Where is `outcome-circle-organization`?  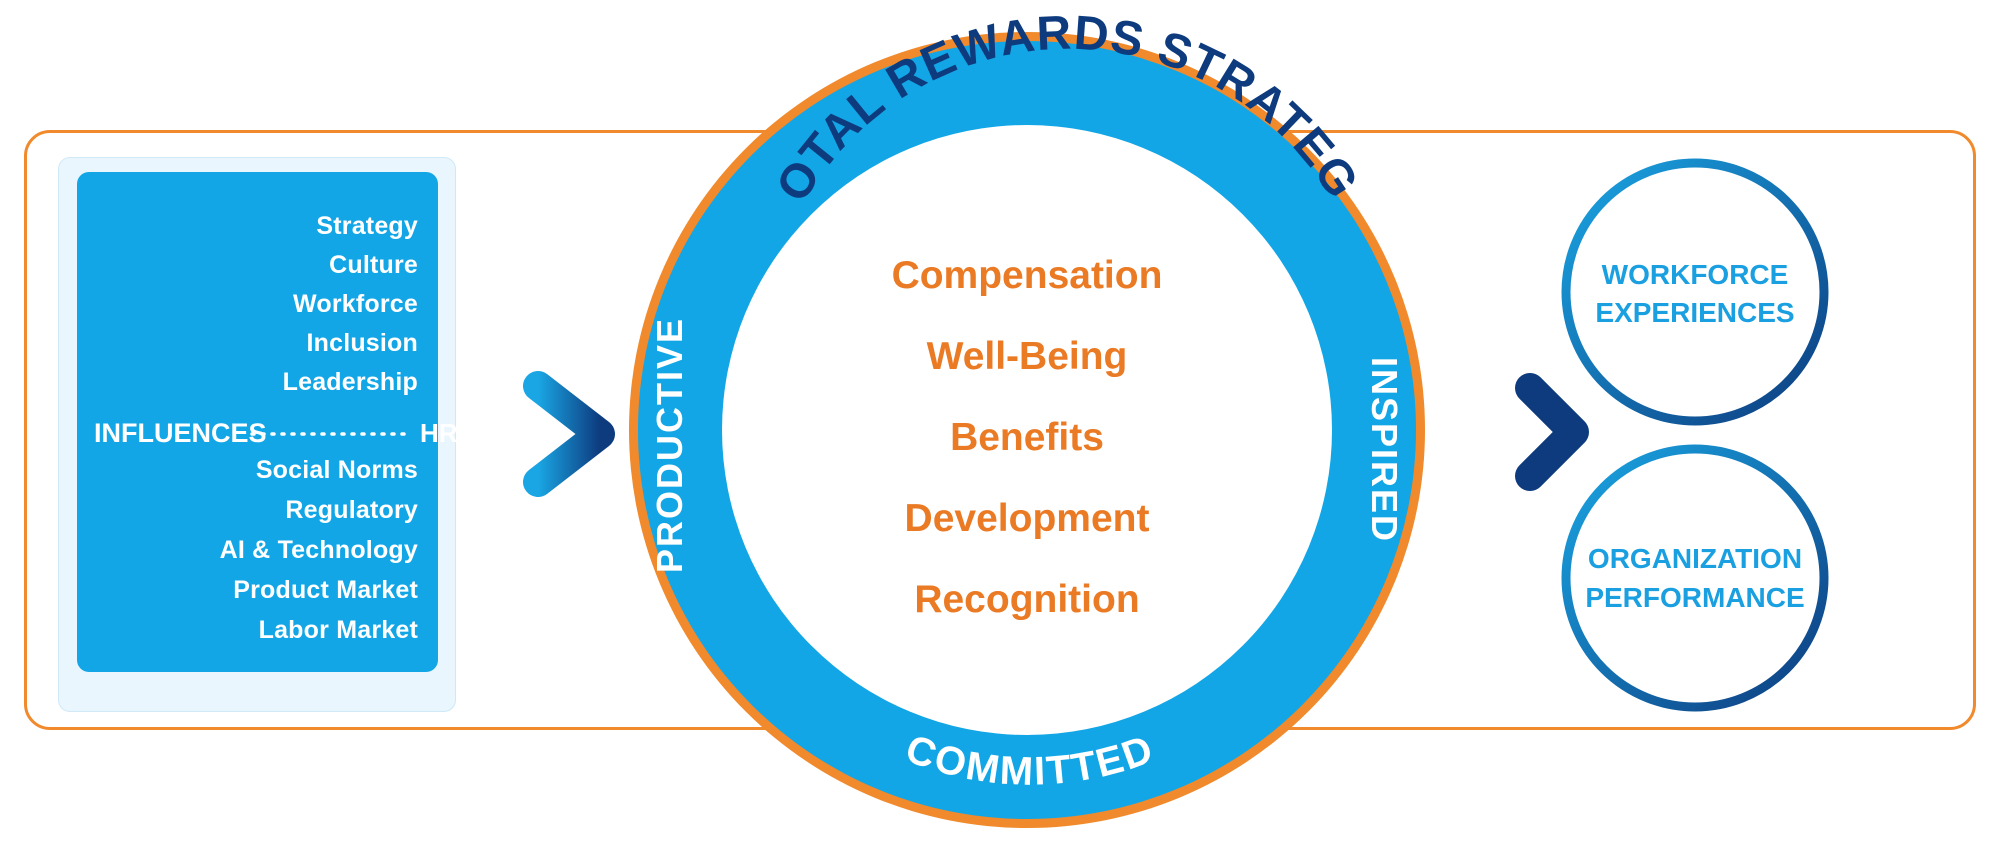 outcome-circle-organization is located at coordinates (1695, 578).